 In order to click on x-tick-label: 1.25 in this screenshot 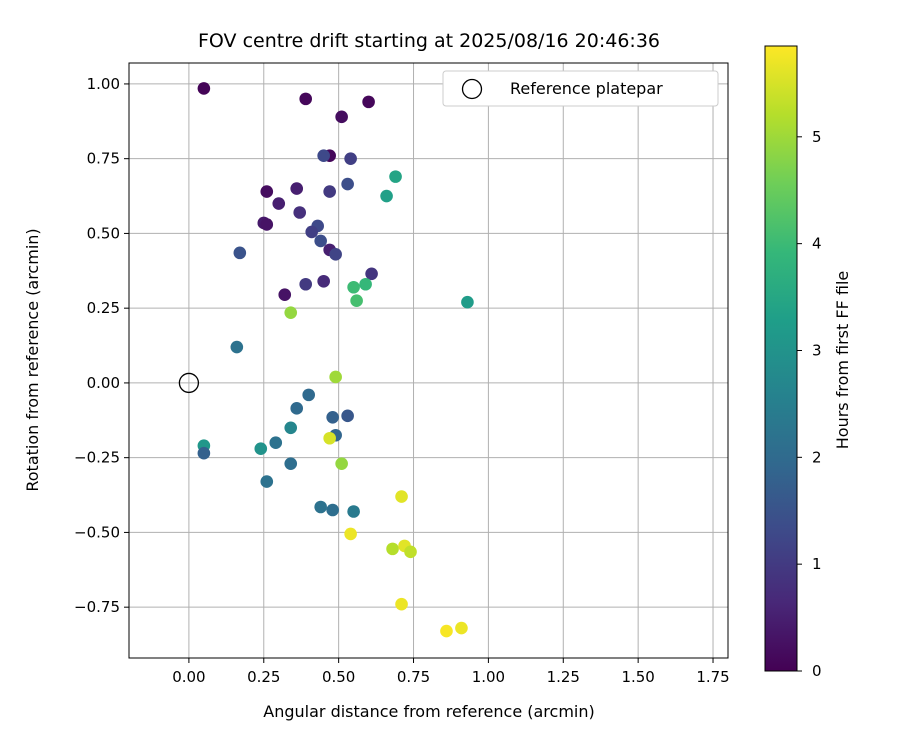, I will do `click(563, 677)`.